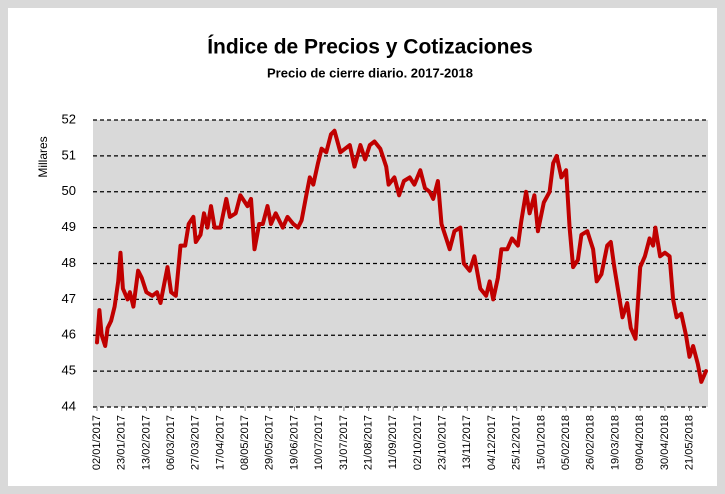 The height and width of the screenshot is (494, 725). What do you see at coordinates (171, 442) in the screenshot?
I see `x-tick-label: 06/03/2017` at bounding box center [171, 442].